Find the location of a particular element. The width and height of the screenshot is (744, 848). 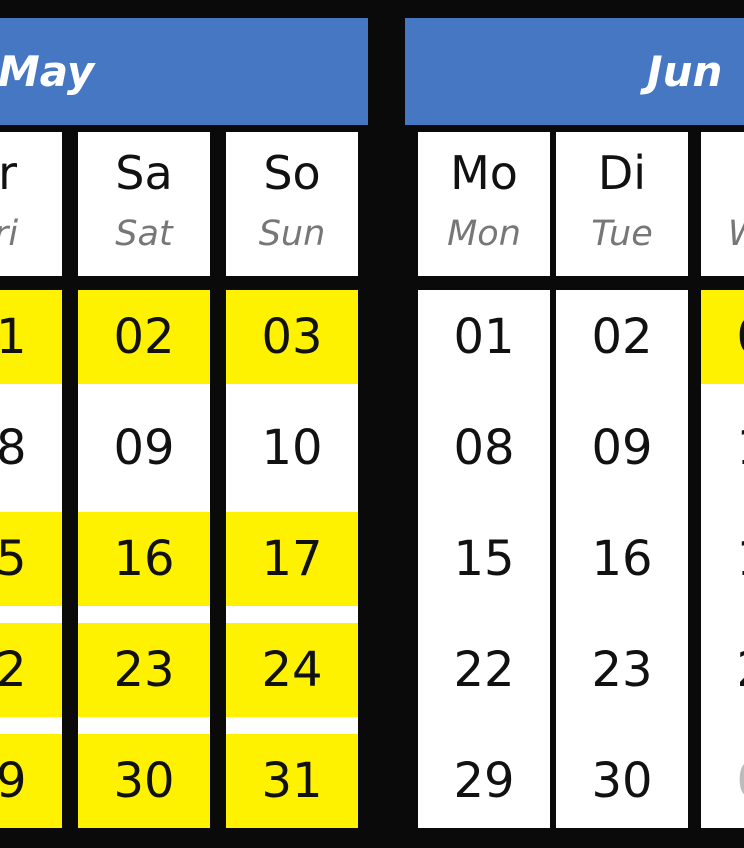

weekday-short: So is located at coordinates (292, 173).